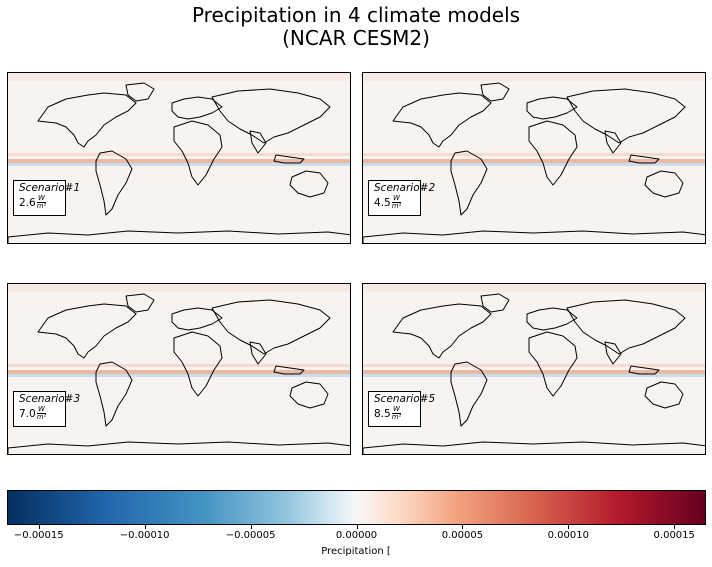 Image resolution: width=712 pixels, height=567 pixels. Describe the element at coordinates (356, 38) in the screenshot. I see `title-line-2: (NCAR CESM2)` at that location.